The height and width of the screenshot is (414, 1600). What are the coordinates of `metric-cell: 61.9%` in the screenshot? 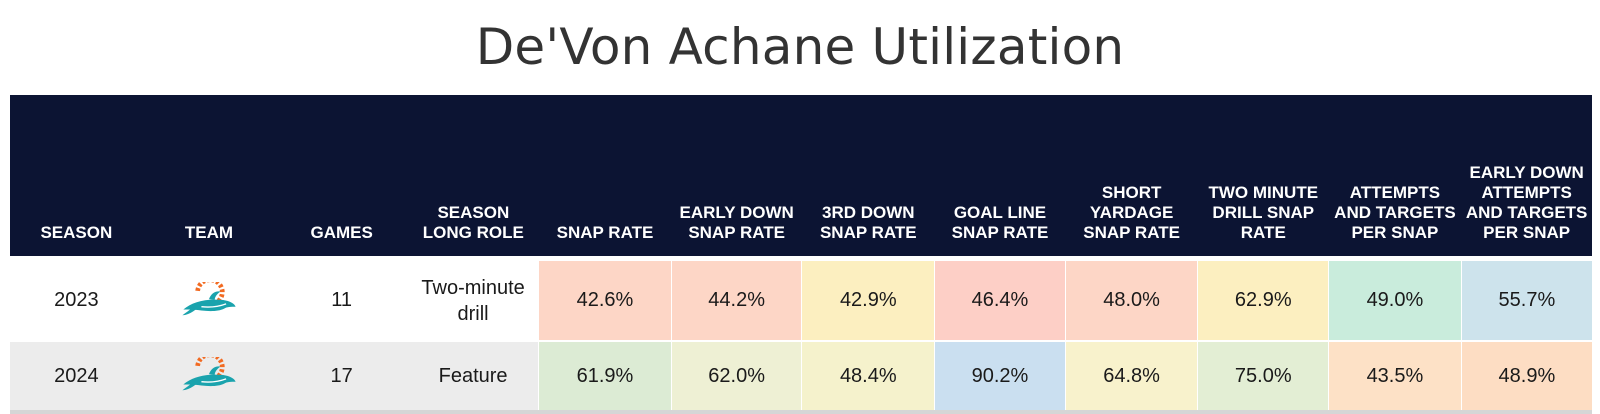 It's located at (605, 377).